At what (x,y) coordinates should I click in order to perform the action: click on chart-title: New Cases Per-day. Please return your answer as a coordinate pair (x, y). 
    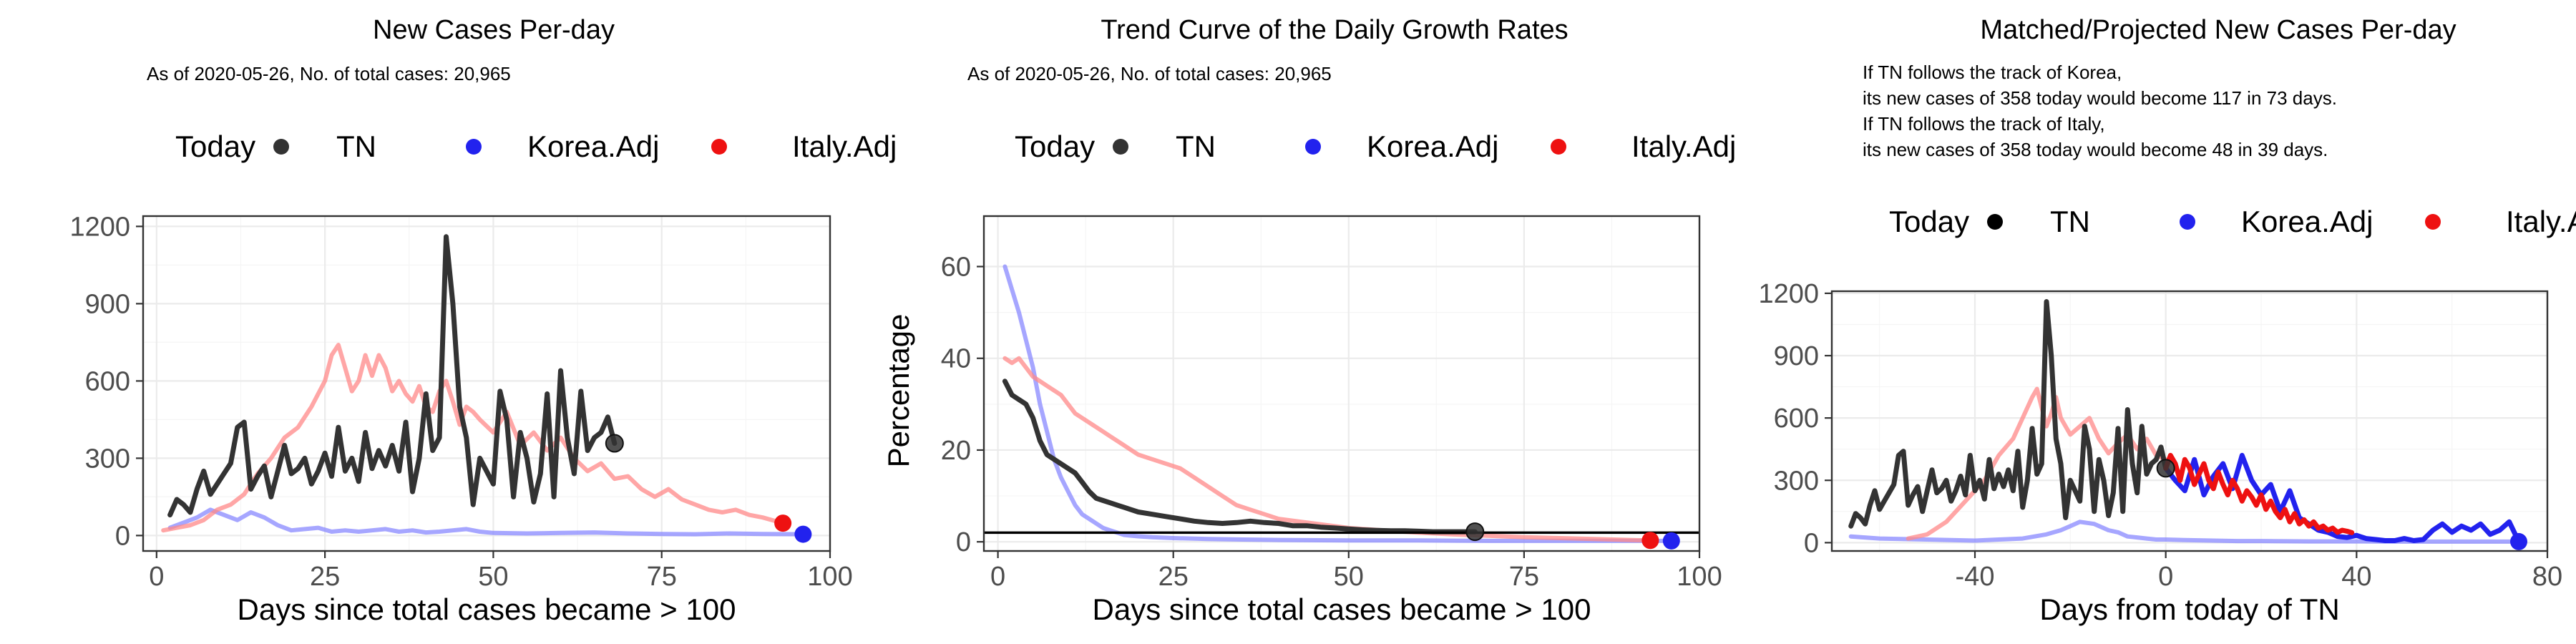
    Looking at the image, I should click on (494, 30).